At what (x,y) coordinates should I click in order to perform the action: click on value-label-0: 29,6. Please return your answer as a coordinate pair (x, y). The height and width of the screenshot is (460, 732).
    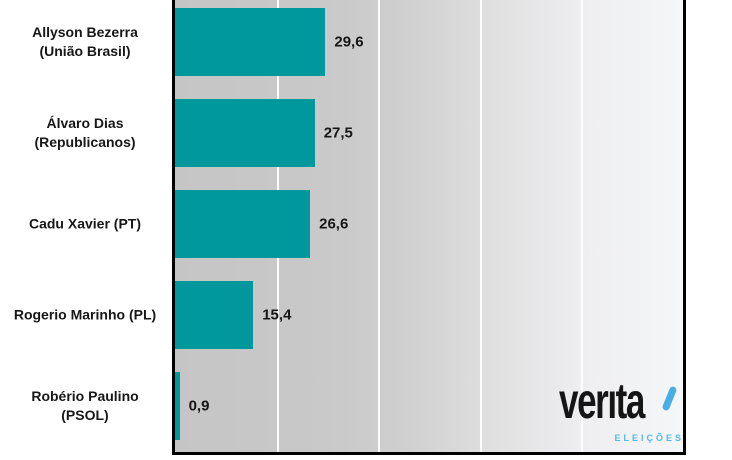
    Looking at the image, I should click on (349, 42).